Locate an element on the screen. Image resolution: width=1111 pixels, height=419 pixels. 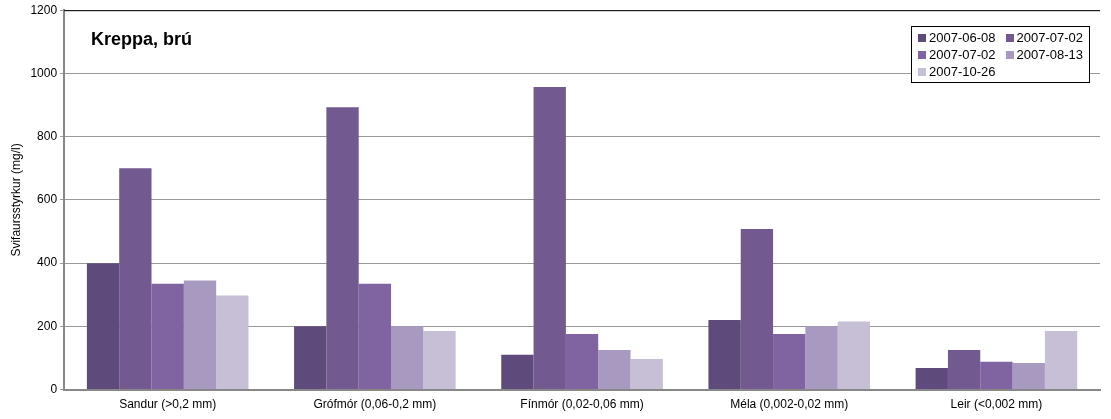
x-tick-label: Grófmór (0,06-0,2 mm) is located at coordinates (375, 404).